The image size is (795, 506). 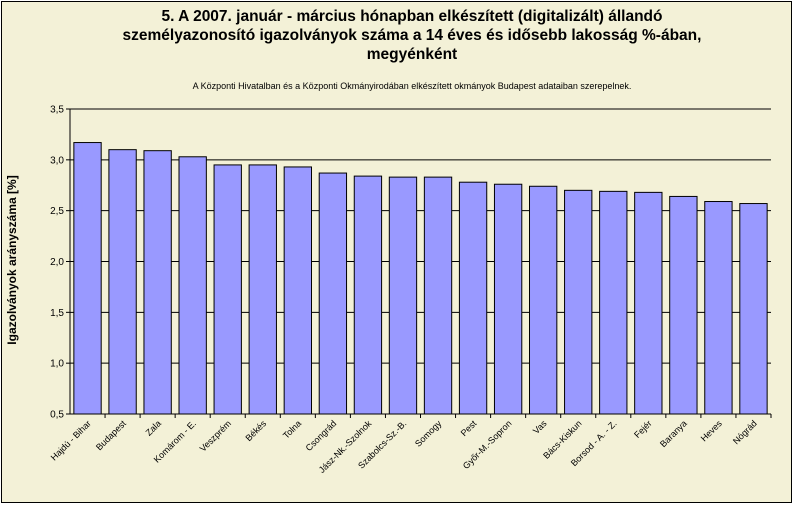 I want to click on x-tick-label: Csongrád, so click(x=321, y=435).